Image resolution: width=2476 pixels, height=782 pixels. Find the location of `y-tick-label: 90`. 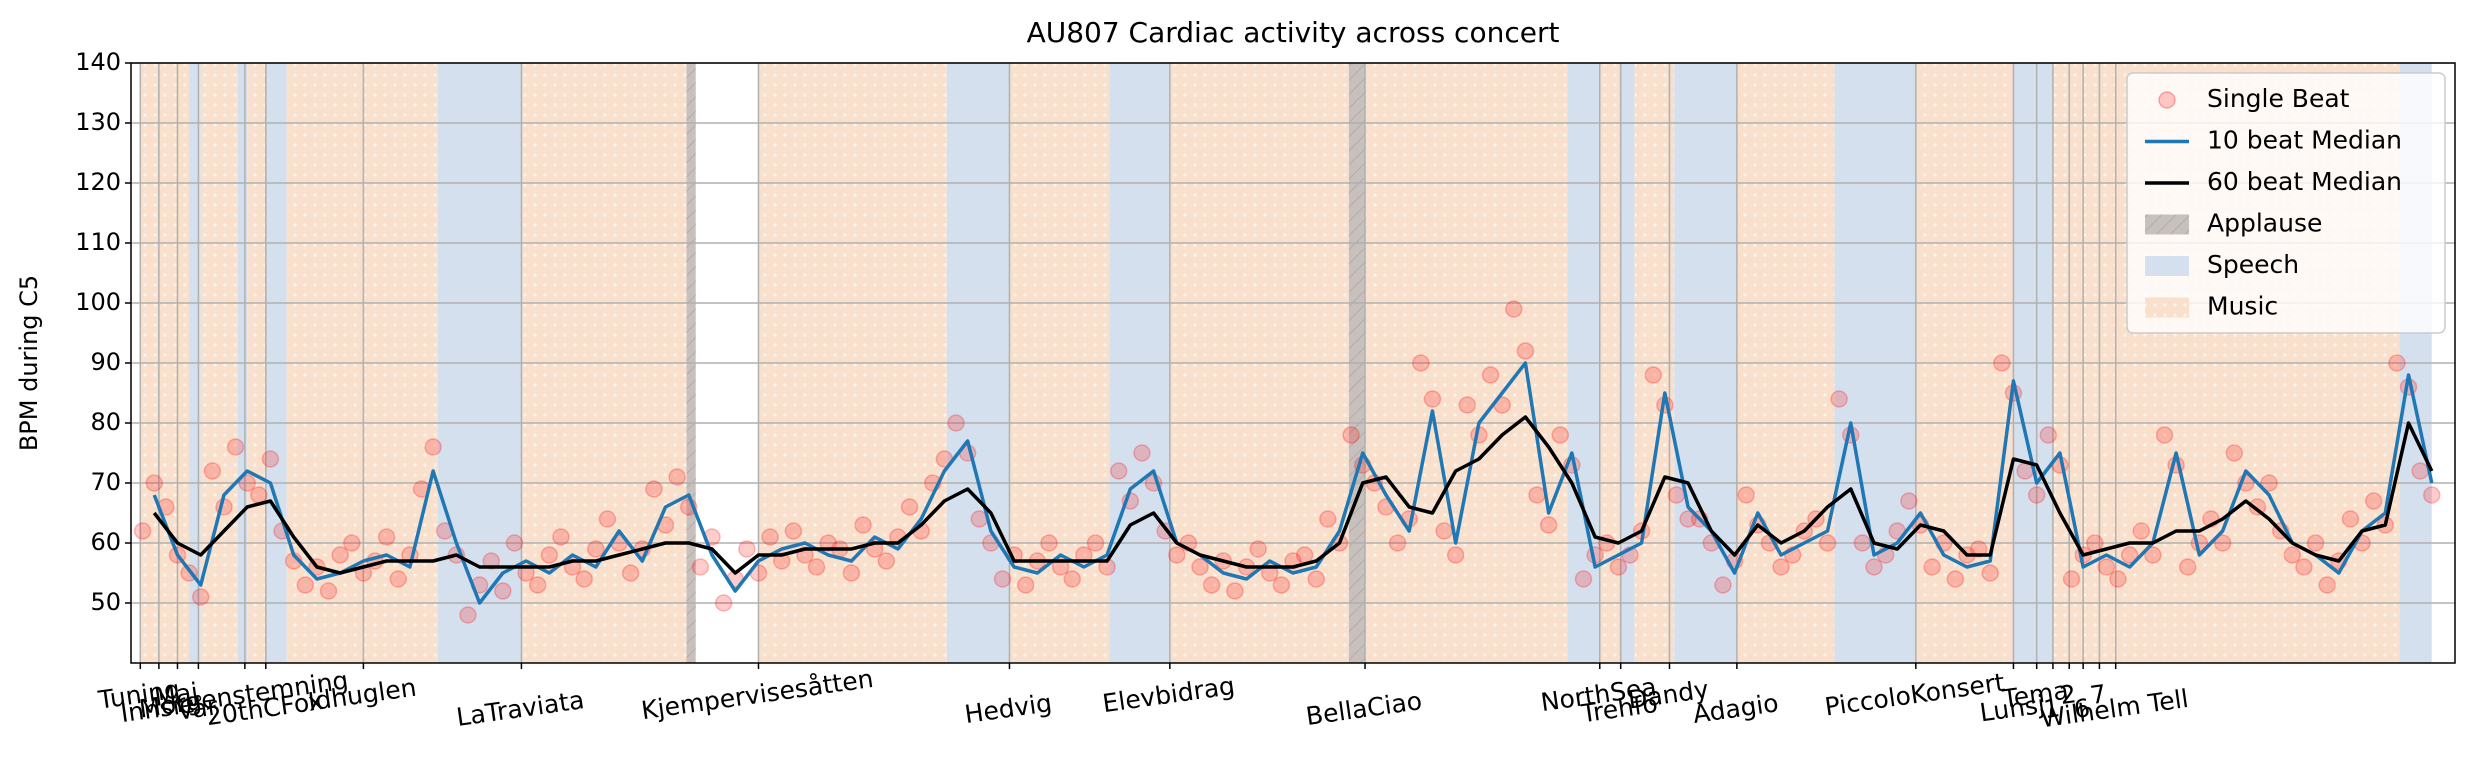

y-tick-label: 90 is located at coordinates (105, 362).